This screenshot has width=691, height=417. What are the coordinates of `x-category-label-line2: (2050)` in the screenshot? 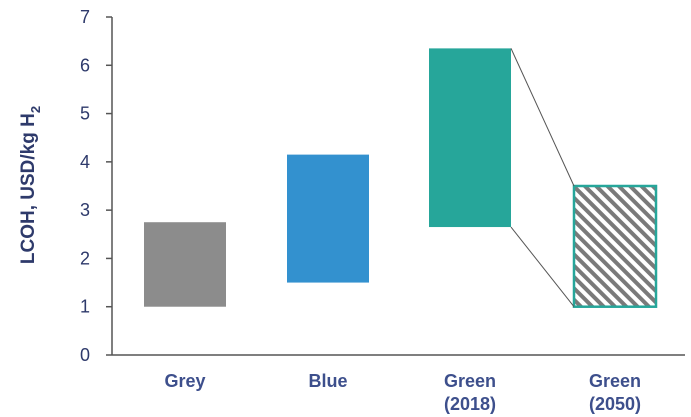 It's located at (615, 404).